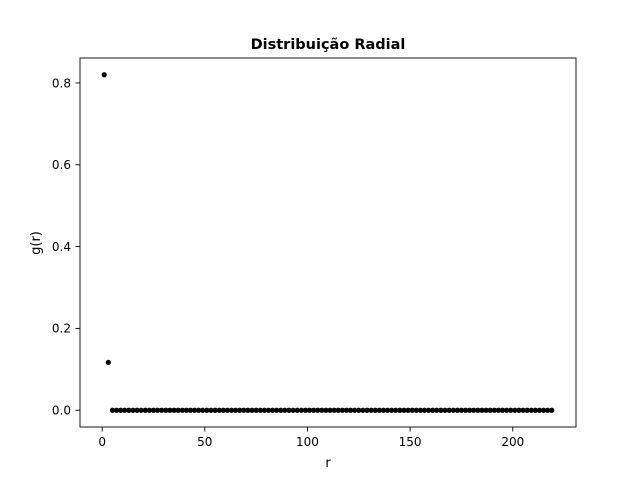  Describe the element at coordinates (36, 243) in the screenshot. I see `y-axis-label: g(r)` at that location.